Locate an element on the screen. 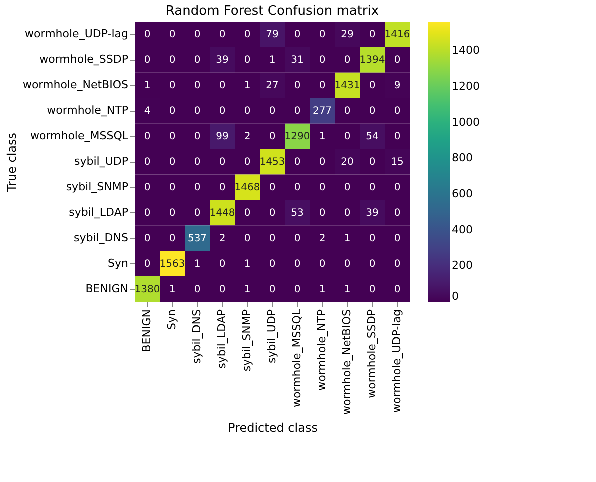 This screenshot has width=596, height=482. color-bar-label: 1200 is located at coordinates (466, 87).